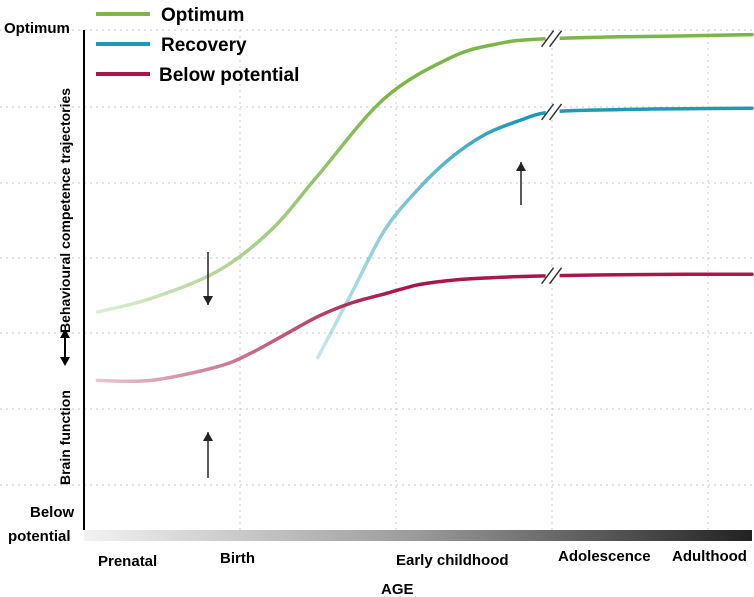 The height and width of the screenshot is (597, 754). Describe the element at coordinates (37, 28) in the screenshot. I see `y-tick-optimum: Optimum` at that location.